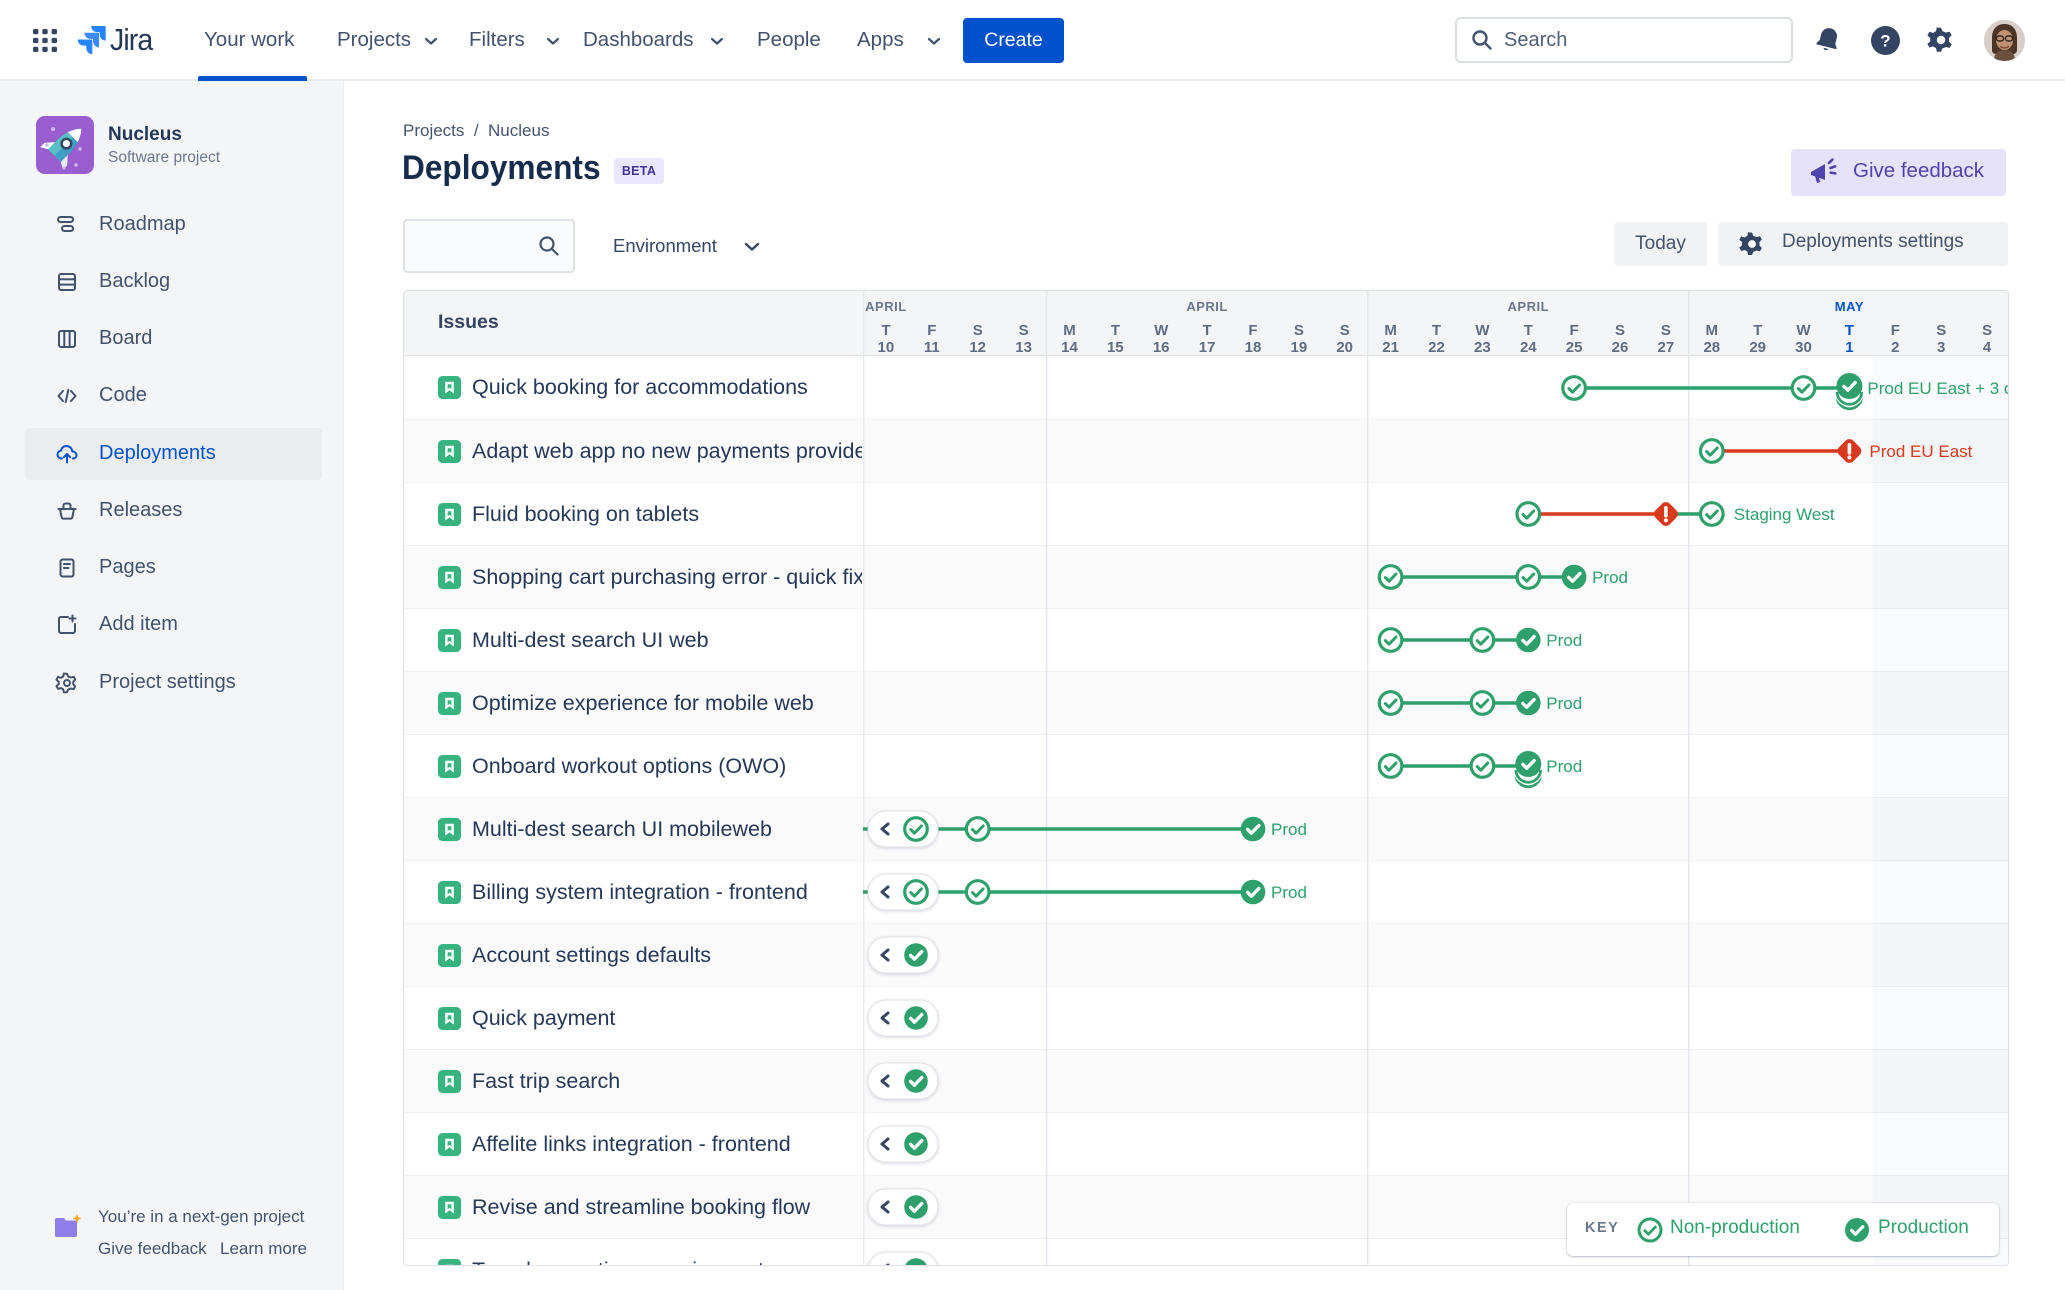  Describe the element at coordinates (1920, 451) in the screenshot. I see `svg-text: Prod EU East` at that location.